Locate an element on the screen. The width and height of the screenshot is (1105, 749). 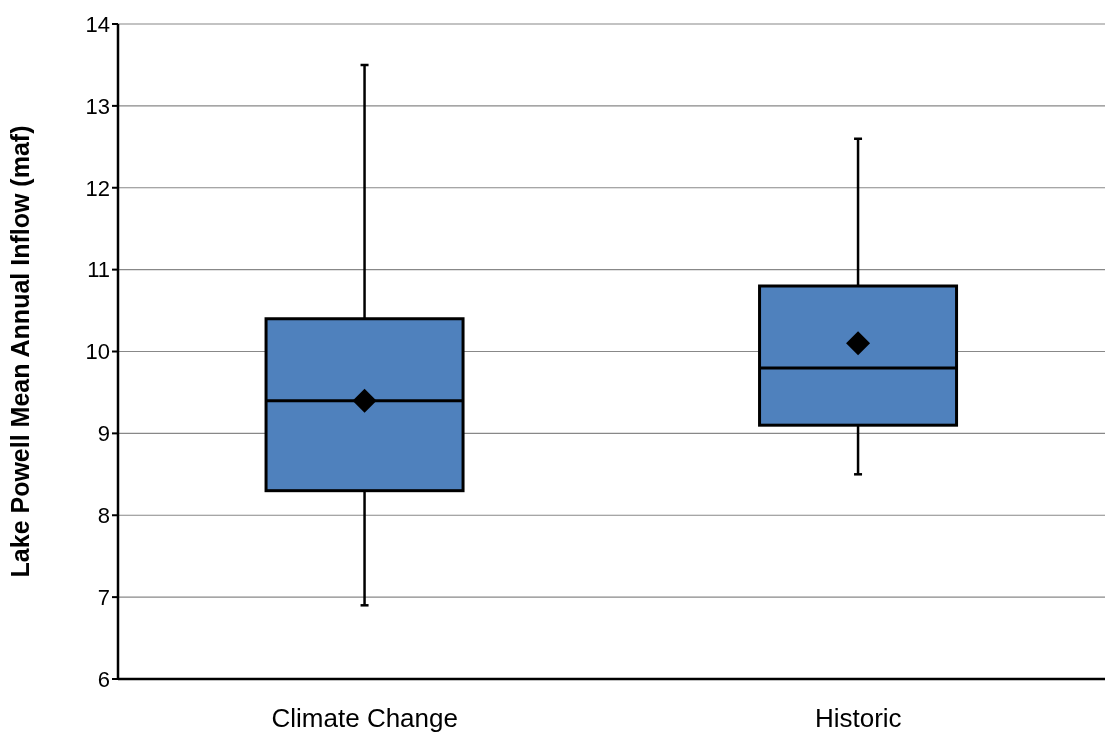
y-tick-label: 11 is located at coordinates (98, 270).